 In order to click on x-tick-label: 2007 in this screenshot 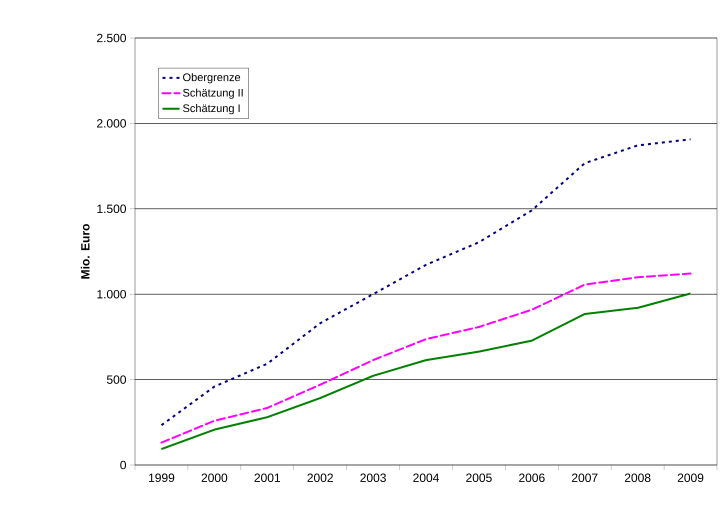, I will do `click(585, 478)`.